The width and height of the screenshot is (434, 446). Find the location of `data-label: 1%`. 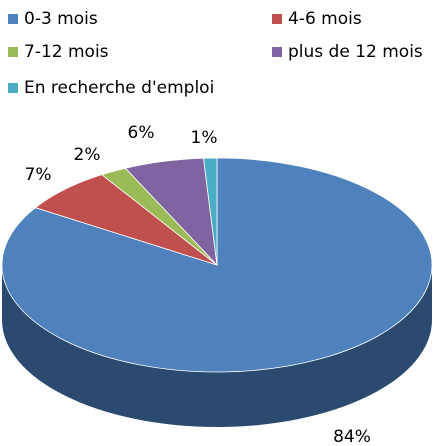

data-label: 1% is located at coordinates (204, 138).